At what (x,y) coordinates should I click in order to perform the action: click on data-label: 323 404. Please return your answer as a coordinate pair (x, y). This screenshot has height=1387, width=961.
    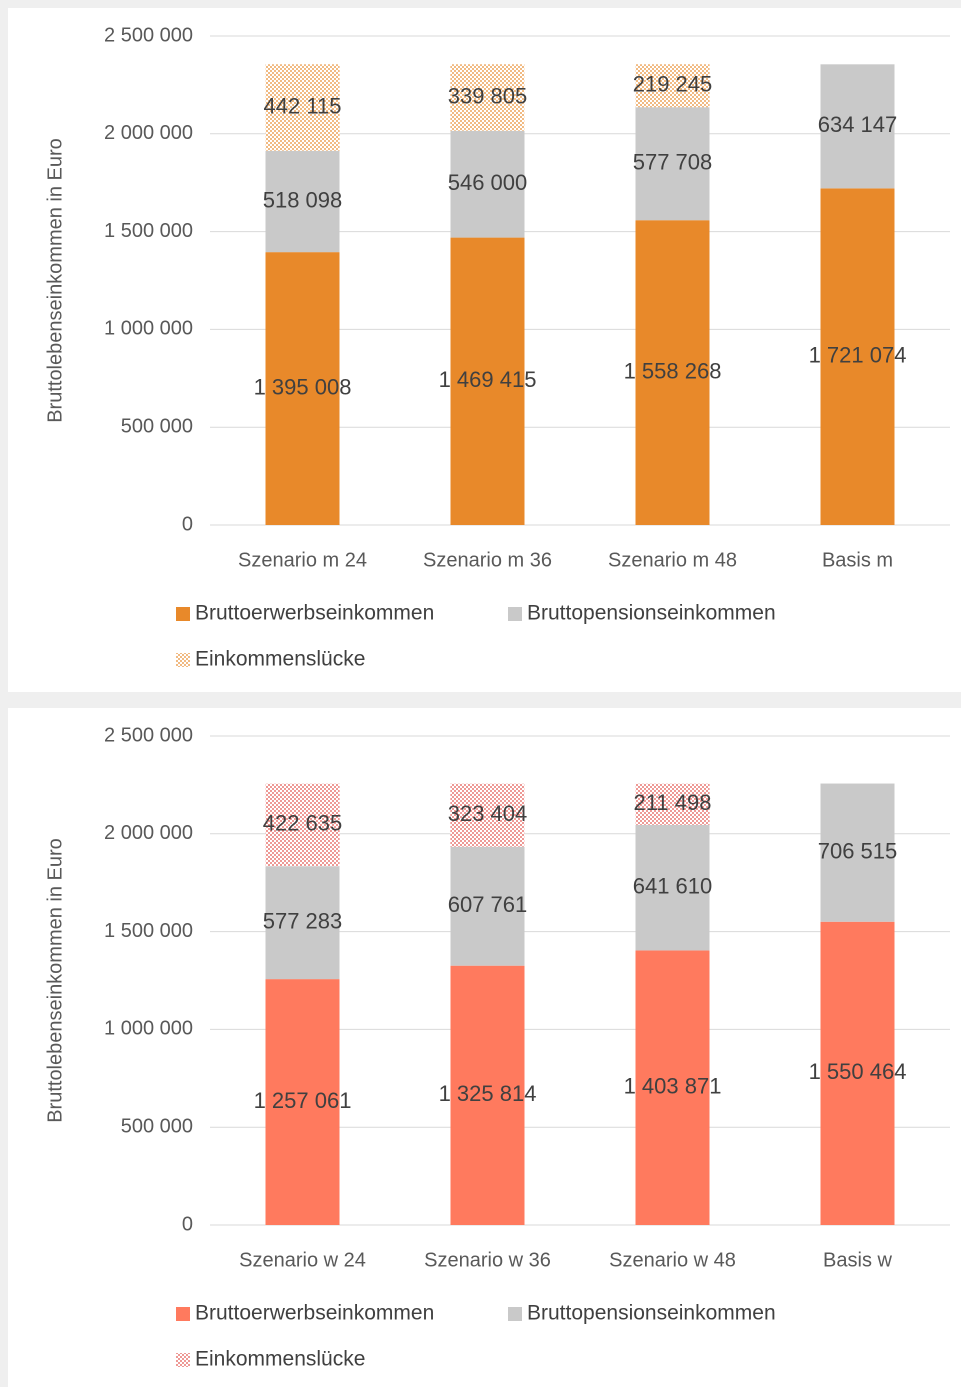
    Looking at the image, I should click on (488, 813).